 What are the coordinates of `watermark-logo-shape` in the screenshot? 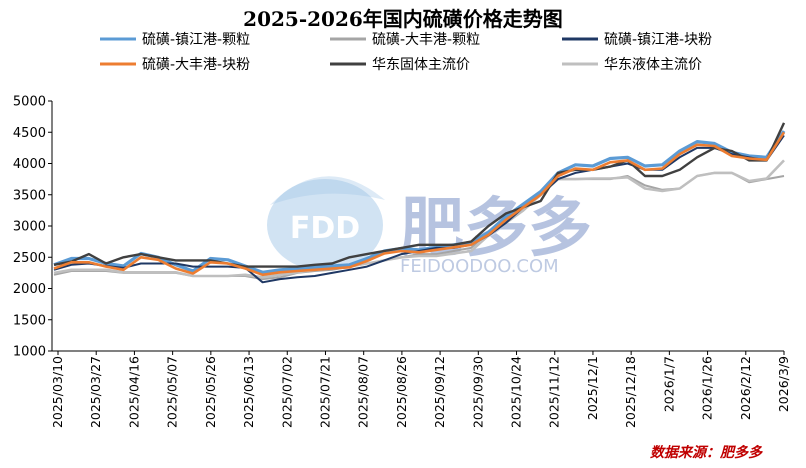 It's located at (325, 225).